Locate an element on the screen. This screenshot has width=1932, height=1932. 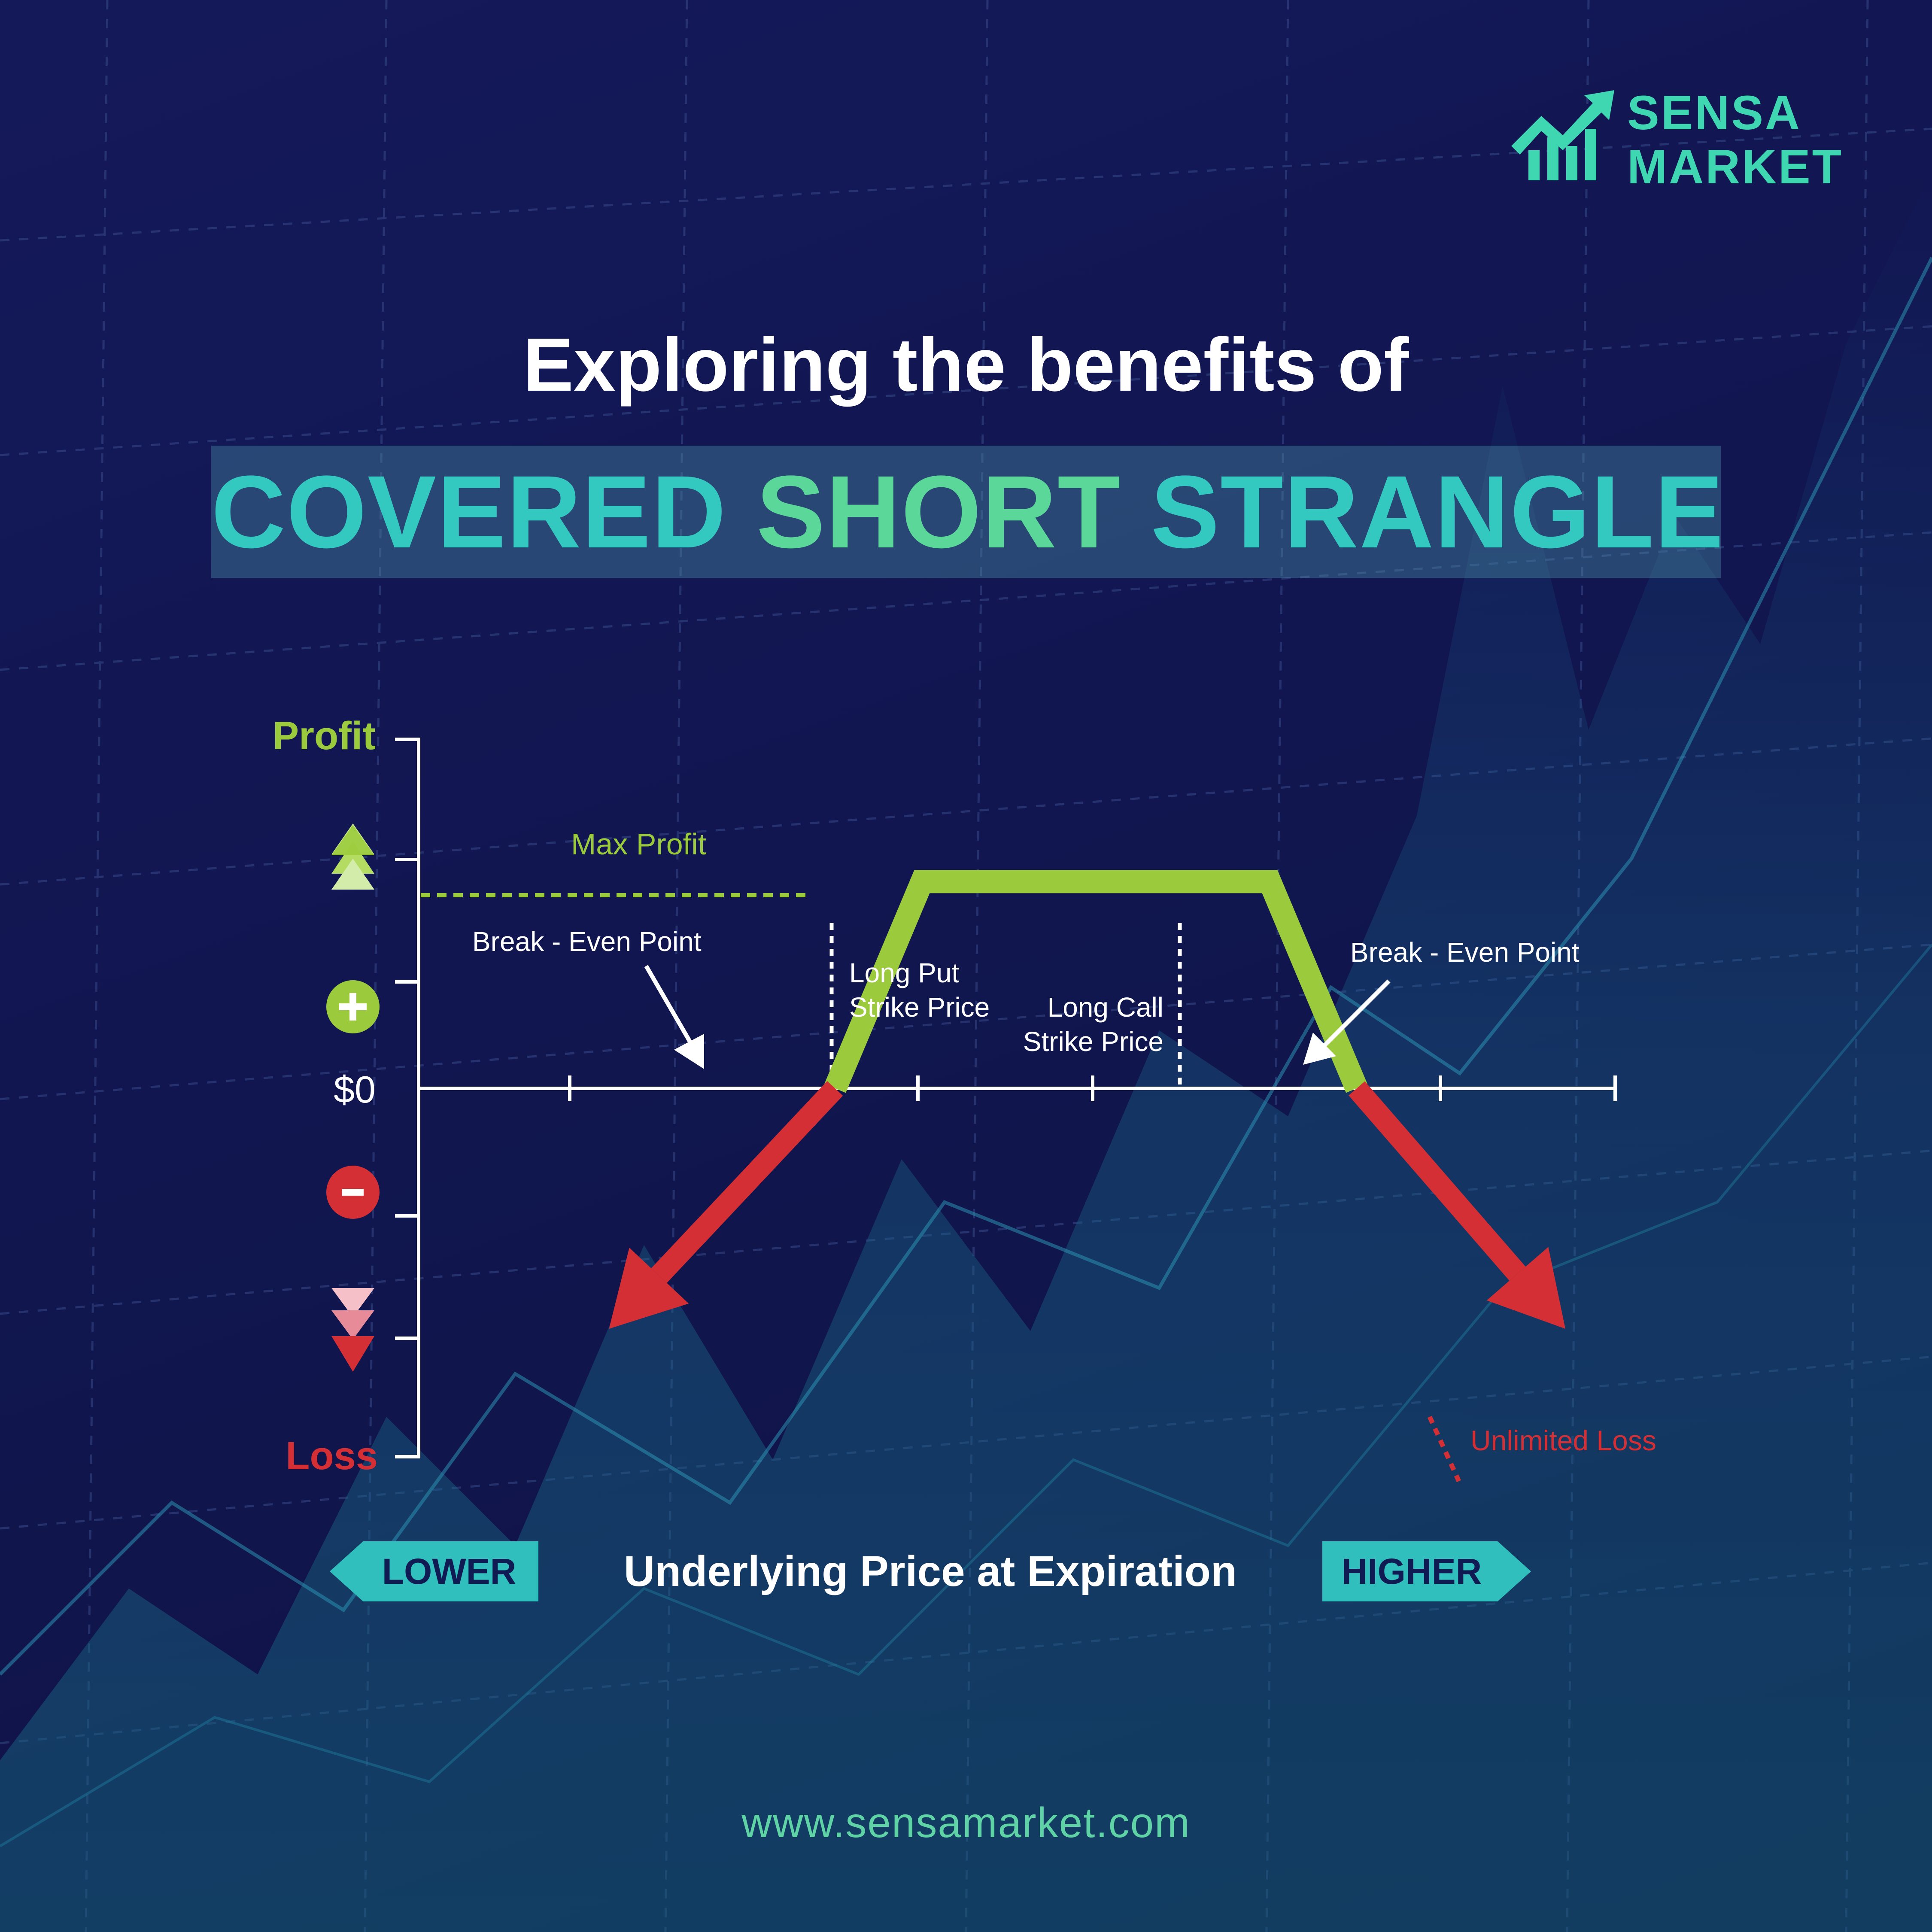
lower-tag: LOWER is located at coordinates (434, 1571).